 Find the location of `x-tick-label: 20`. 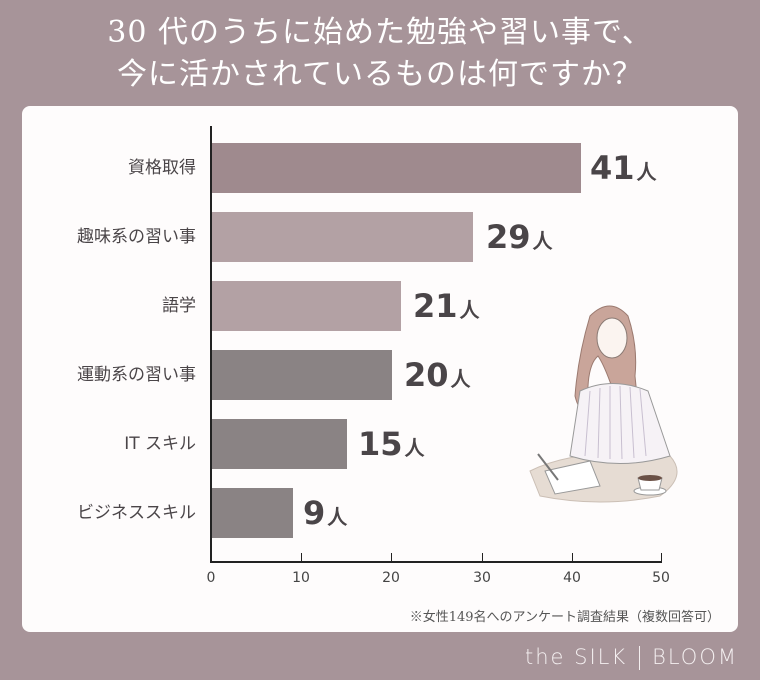

x-tick-label: 20 is located at coordinates (391, 578).